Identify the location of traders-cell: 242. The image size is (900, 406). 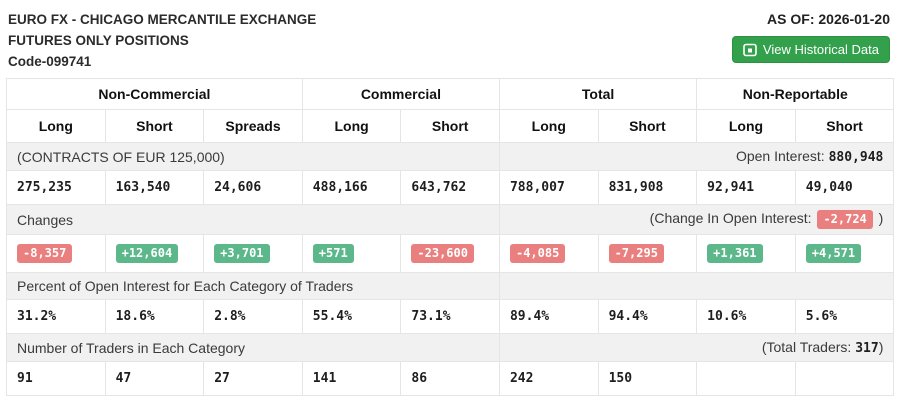
(548, 378).